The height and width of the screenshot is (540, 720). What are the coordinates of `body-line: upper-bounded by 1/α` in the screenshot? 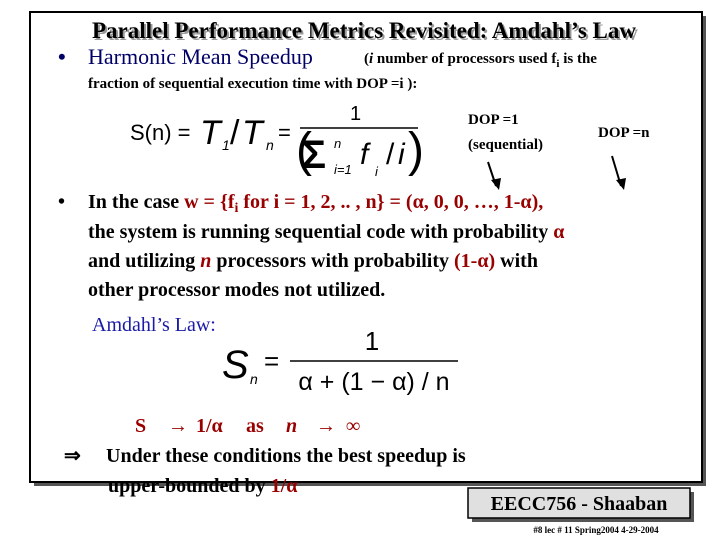 It's located at (202, 486).